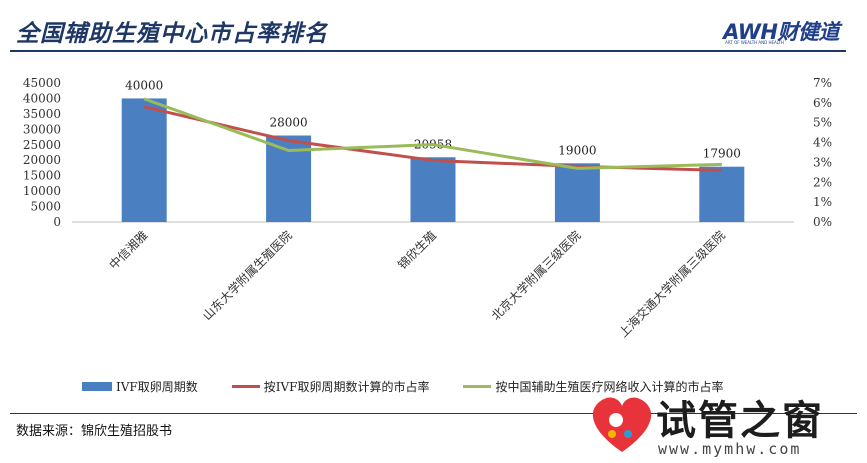 The height and width of the screenshot is (463, 867). Describe the element at coordinates (157, 387) in the screenshot. I see `legend-label-ivf-cycles: IVF取卵周期数` at that location.